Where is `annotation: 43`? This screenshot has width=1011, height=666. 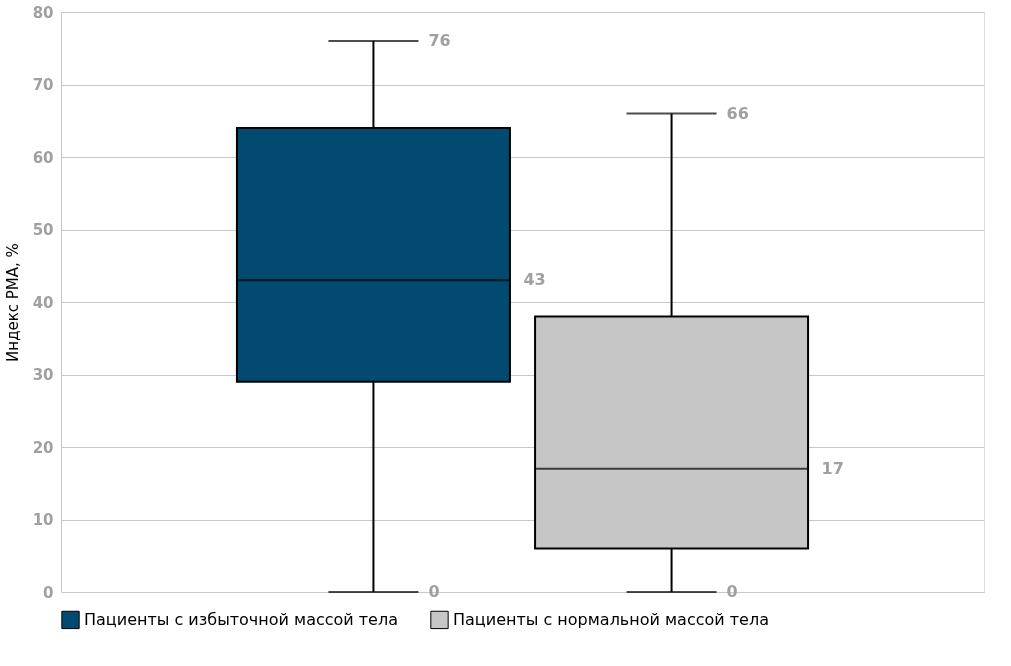
annotation: 43 is located at coordinates (534, 280).